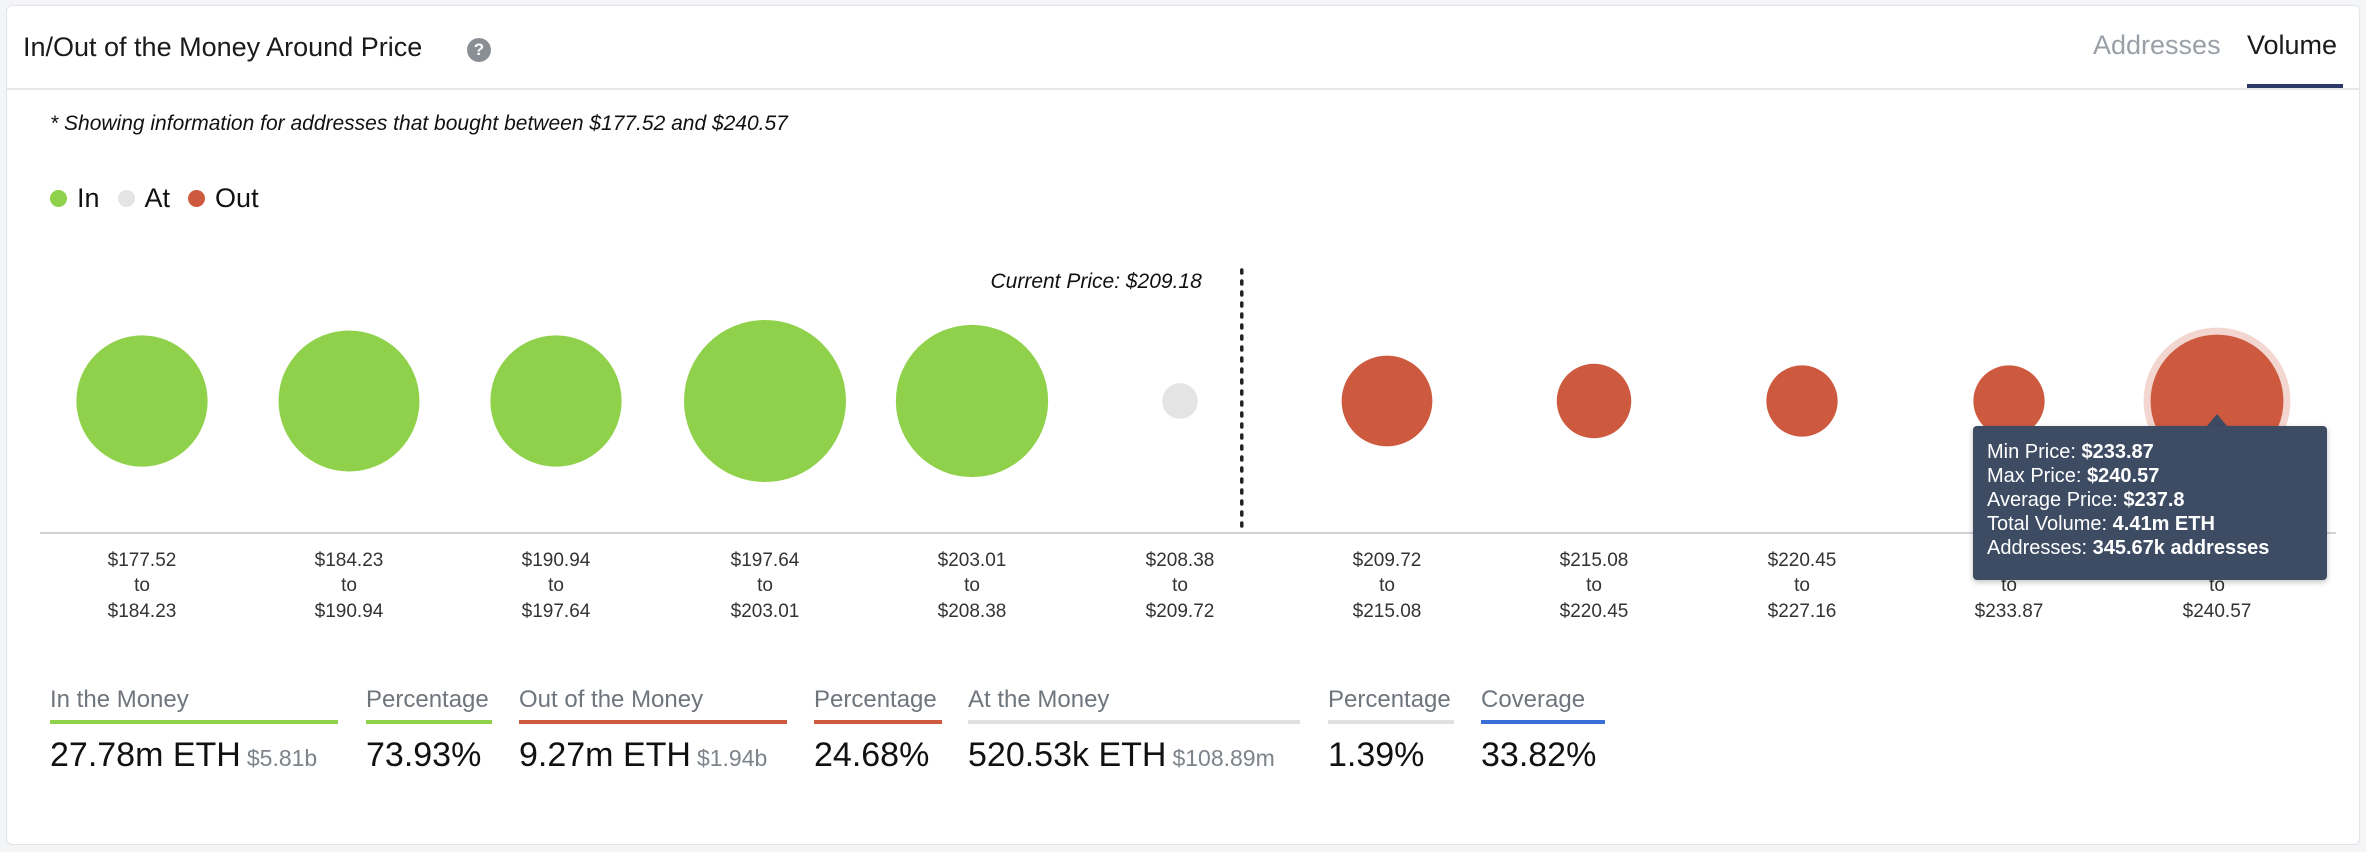  What do you see at coordinates (1039, 699) in the screenshot?
I see `stat-label: At the Money` at bounding box center [1039, 699].